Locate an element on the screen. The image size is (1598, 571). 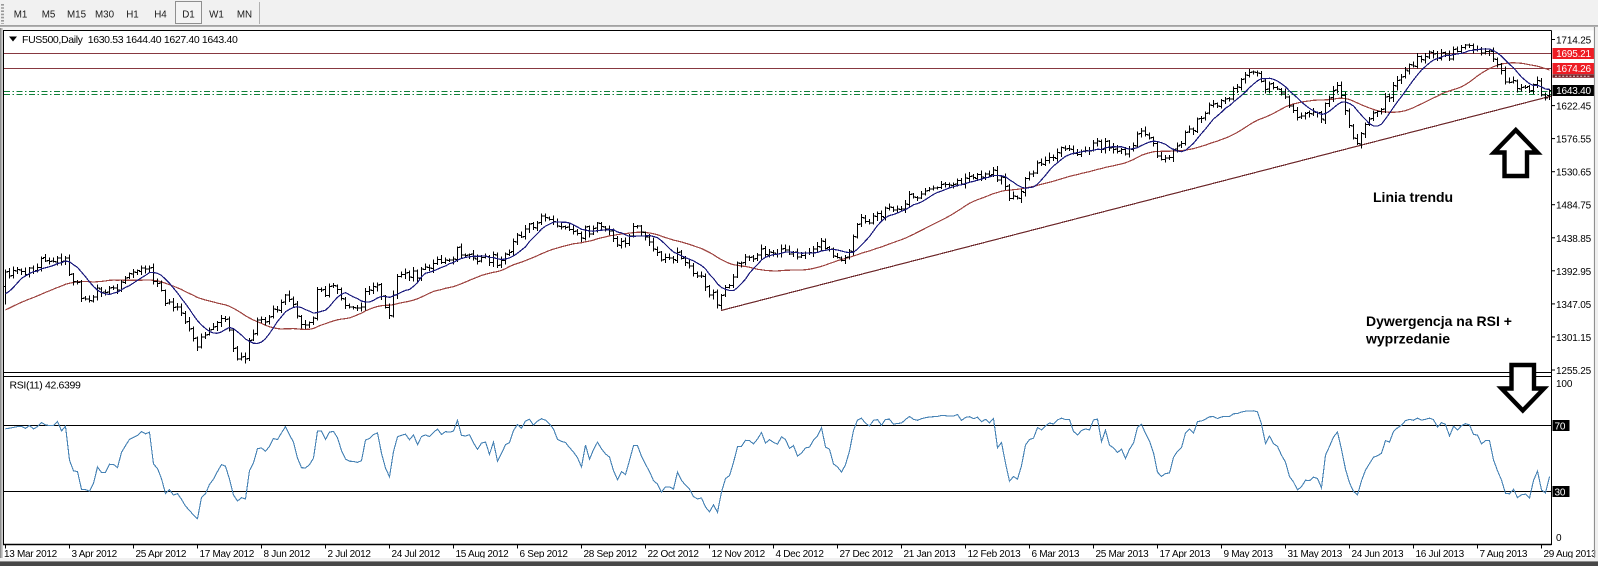
svg-text: 70 is located at coordinates (1560, 427).